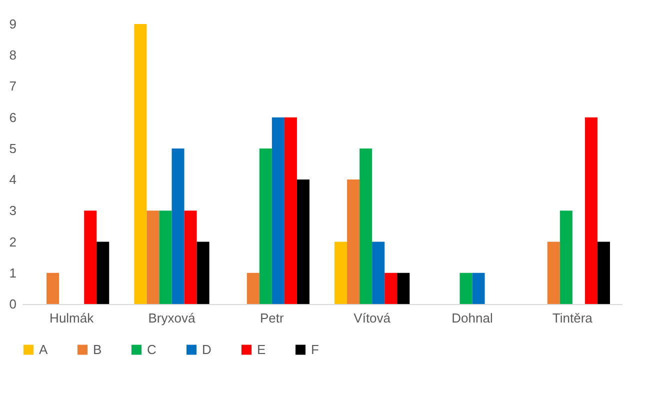 The height and width of the screenshot is (393, 668). Describe the element at coordinates (12, 210) in the screenshot. I see `y-tick-label: 3` at that location.